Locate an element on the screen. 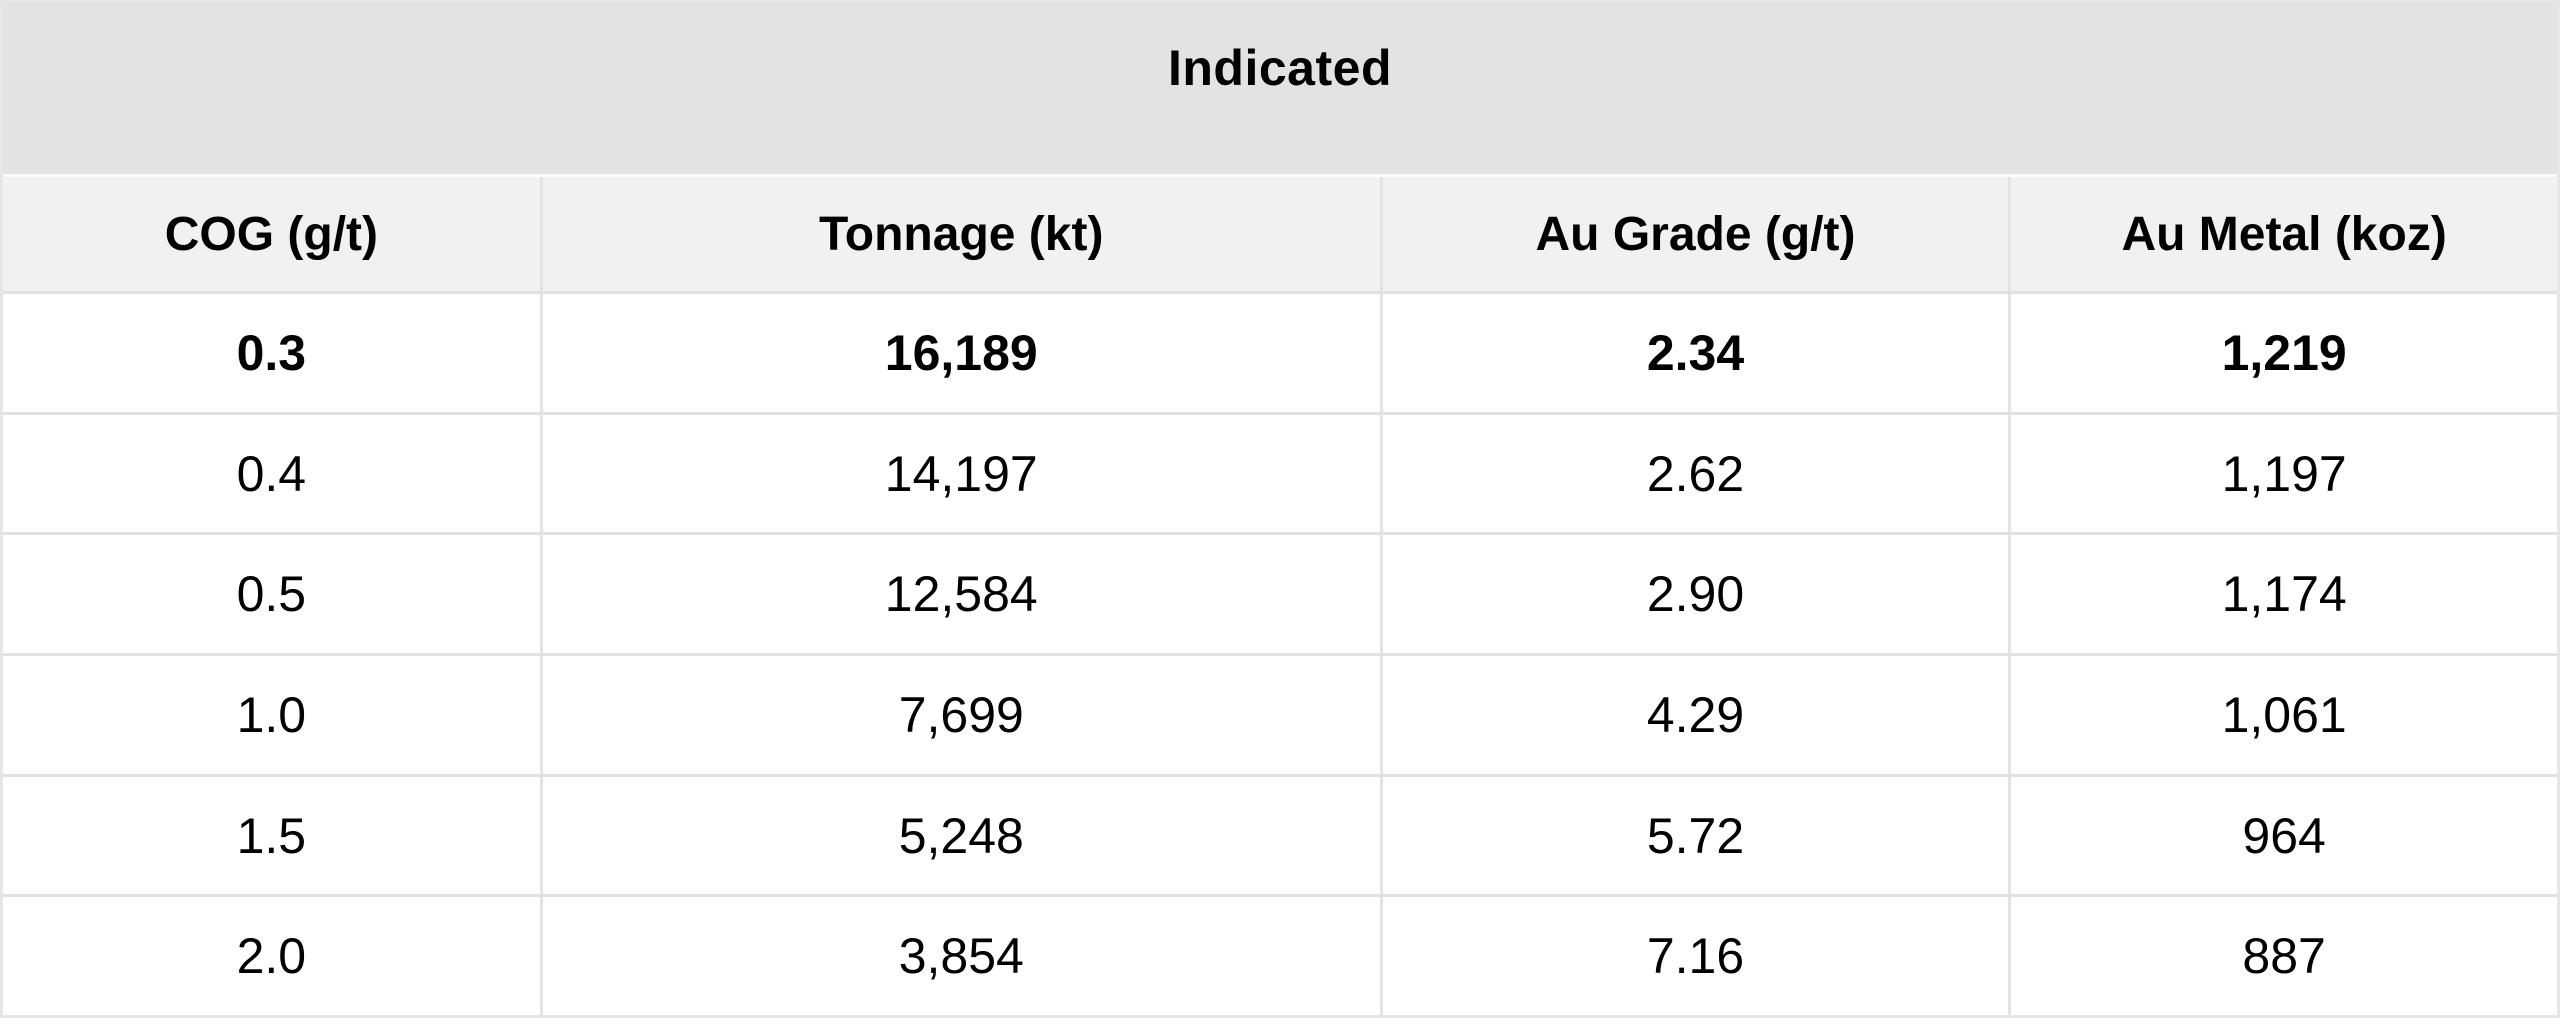 This screenshot has height=1018, width=2560. au-grade-value: 7.16 is located at coordinates (1694, 956).